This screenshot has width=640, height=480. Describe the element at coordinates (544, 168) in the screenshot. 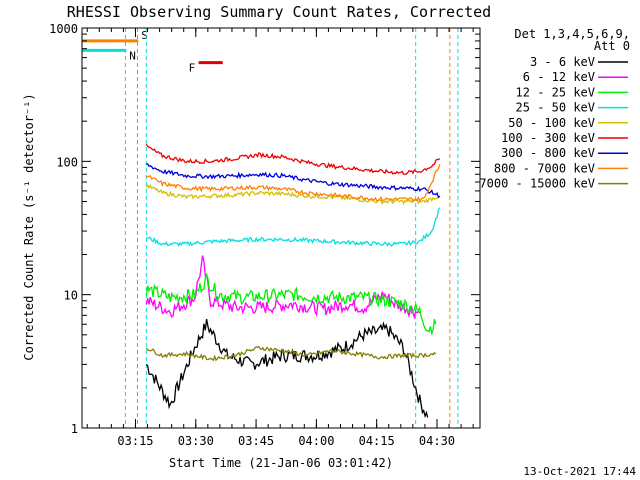

I see `legend-label: 800 - 7000 keV` at that location.